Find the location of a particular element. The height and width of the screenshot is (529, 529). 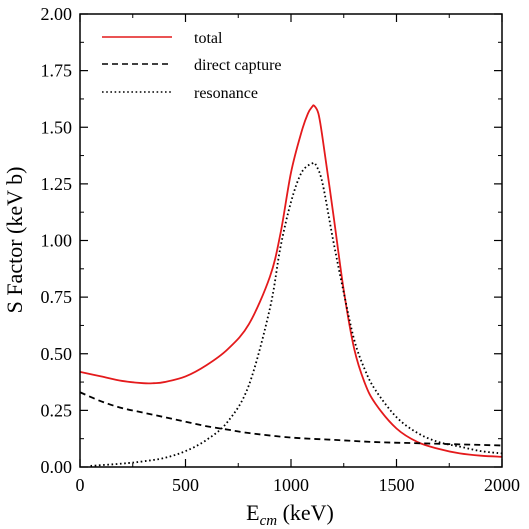

legend-label-direct-capture: direct capture is located at coordinates (238, 65).